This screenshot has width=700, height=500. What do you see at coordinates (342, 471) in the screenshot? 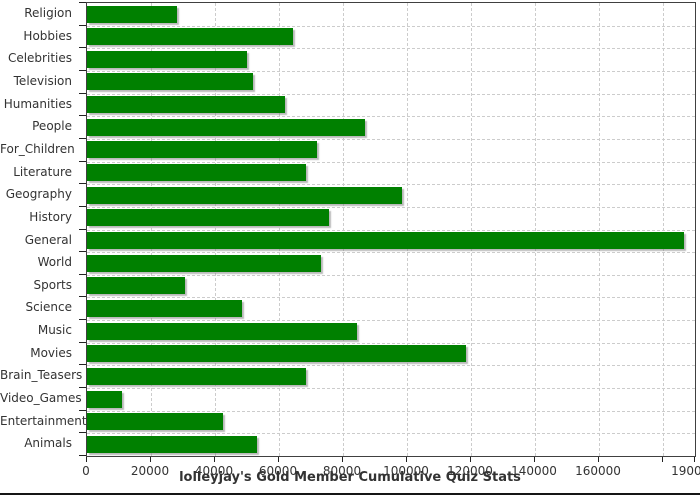
I see `x-axis-tick-label: 80000` at bounding box center [342, 471].